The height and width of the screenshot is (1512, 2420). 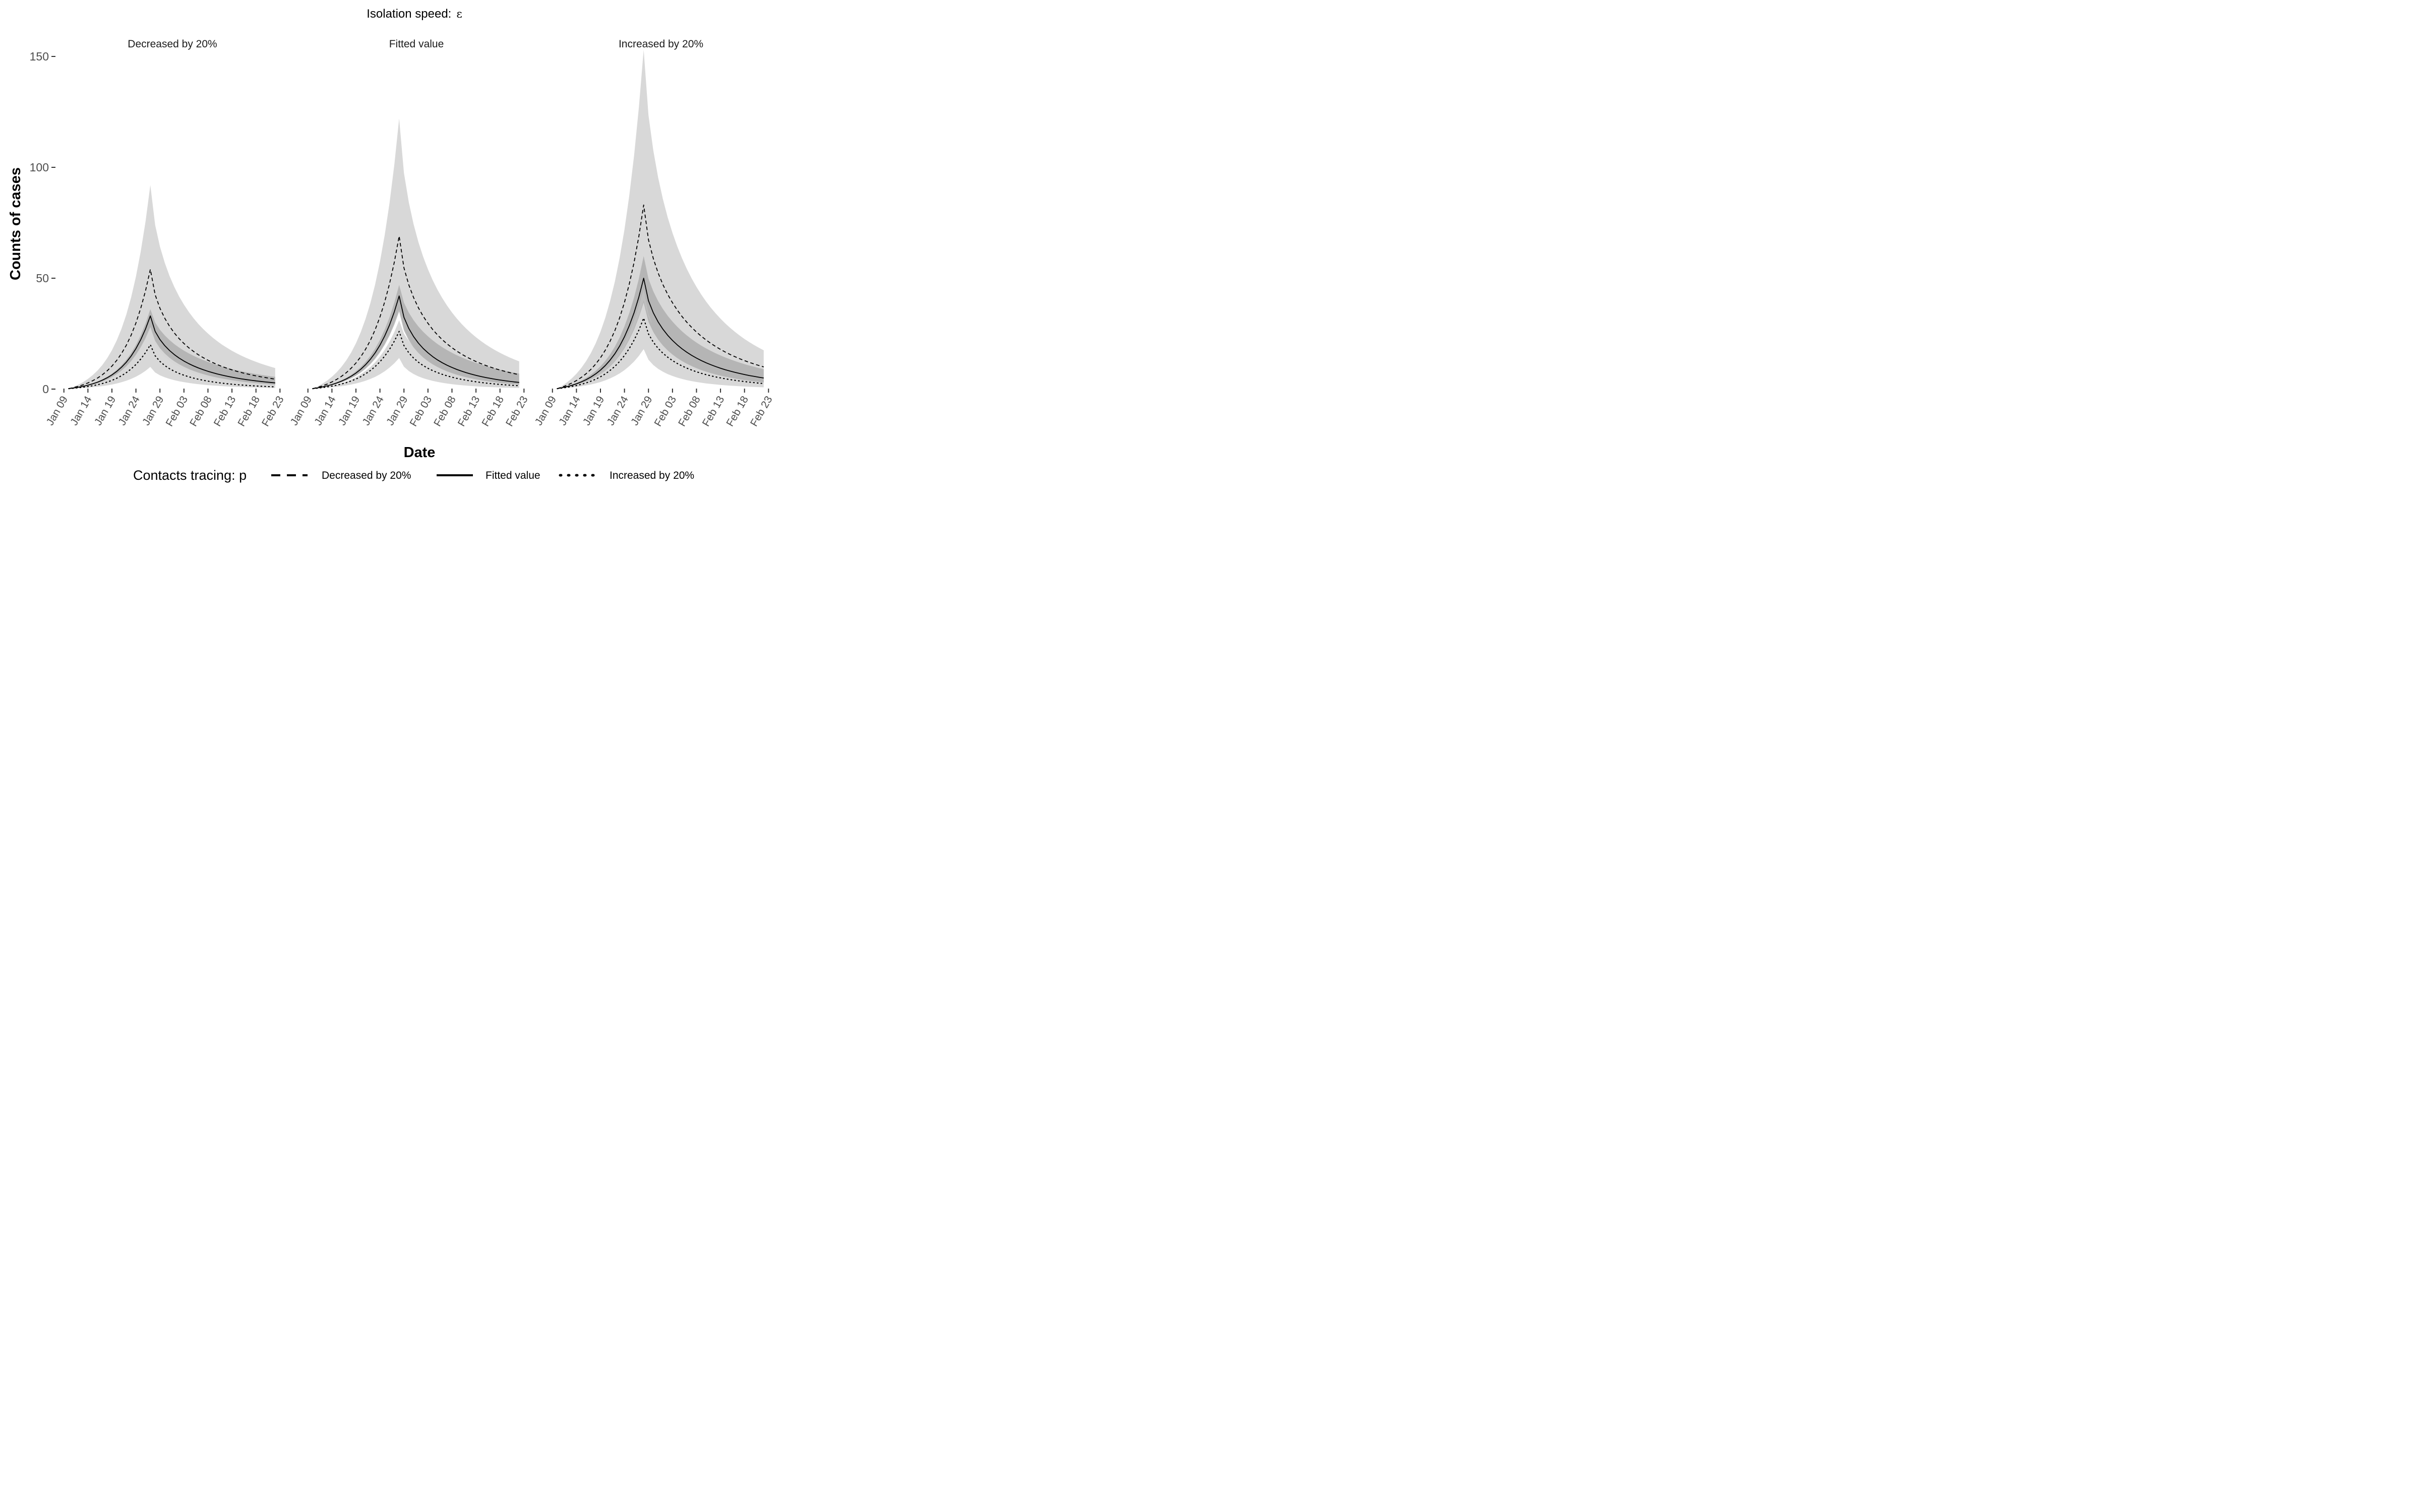 I want to click on top-title-text: Isolation speed:, so click(x=409, y=14).